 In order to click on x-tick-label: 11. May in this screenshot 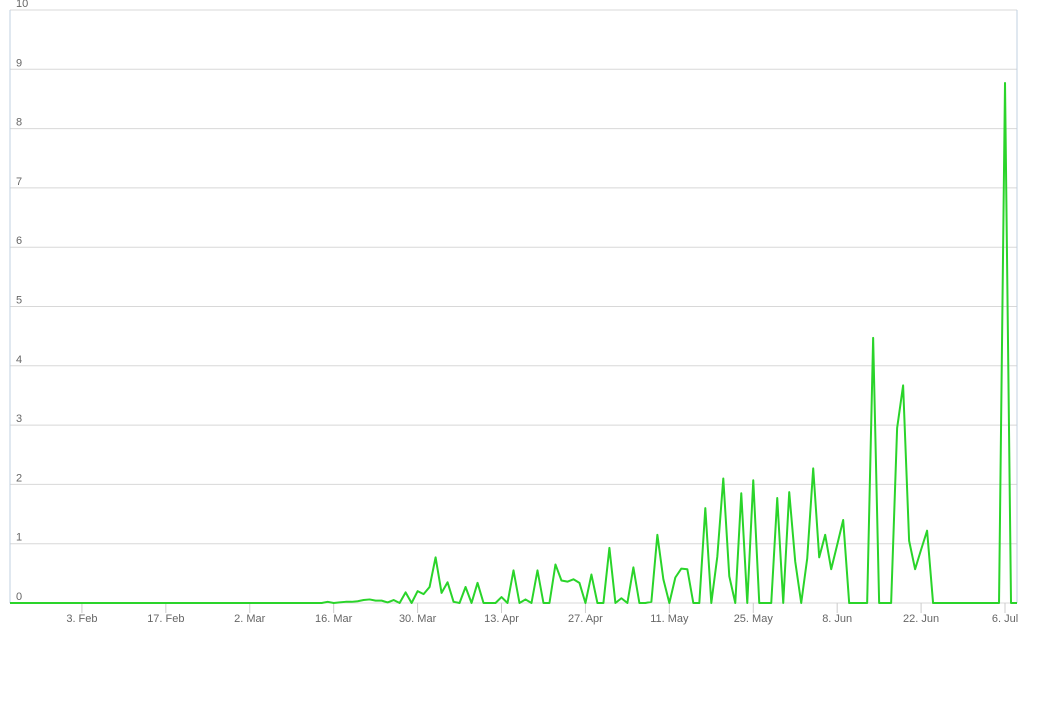, I will do `click(669, 619)`.